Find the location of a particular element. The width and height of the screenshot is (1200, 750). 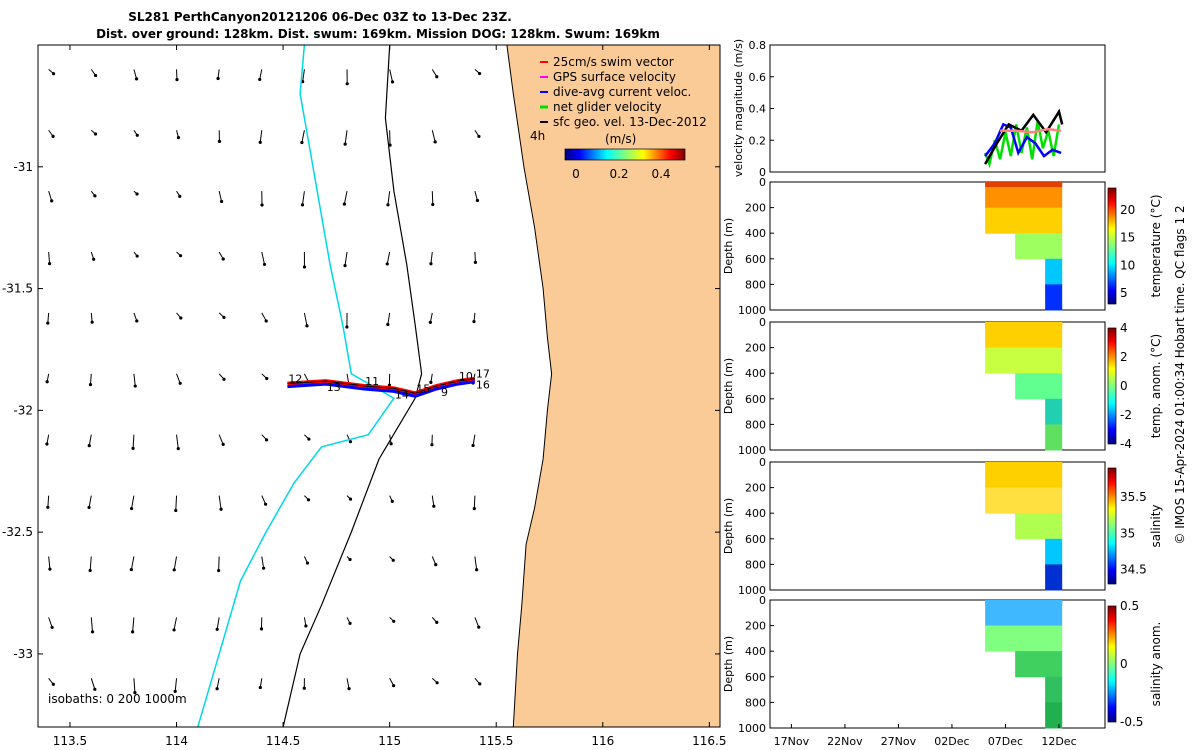

x-tick-label: 114.5 is located at coordinates (283, 741).